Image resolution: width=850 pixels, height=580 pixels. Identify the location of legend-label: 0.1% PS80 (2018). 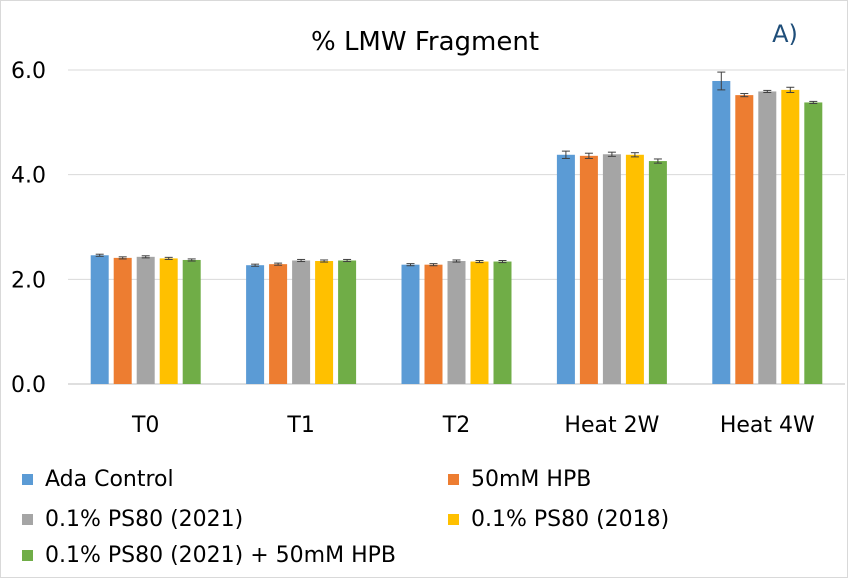
(570, 519).